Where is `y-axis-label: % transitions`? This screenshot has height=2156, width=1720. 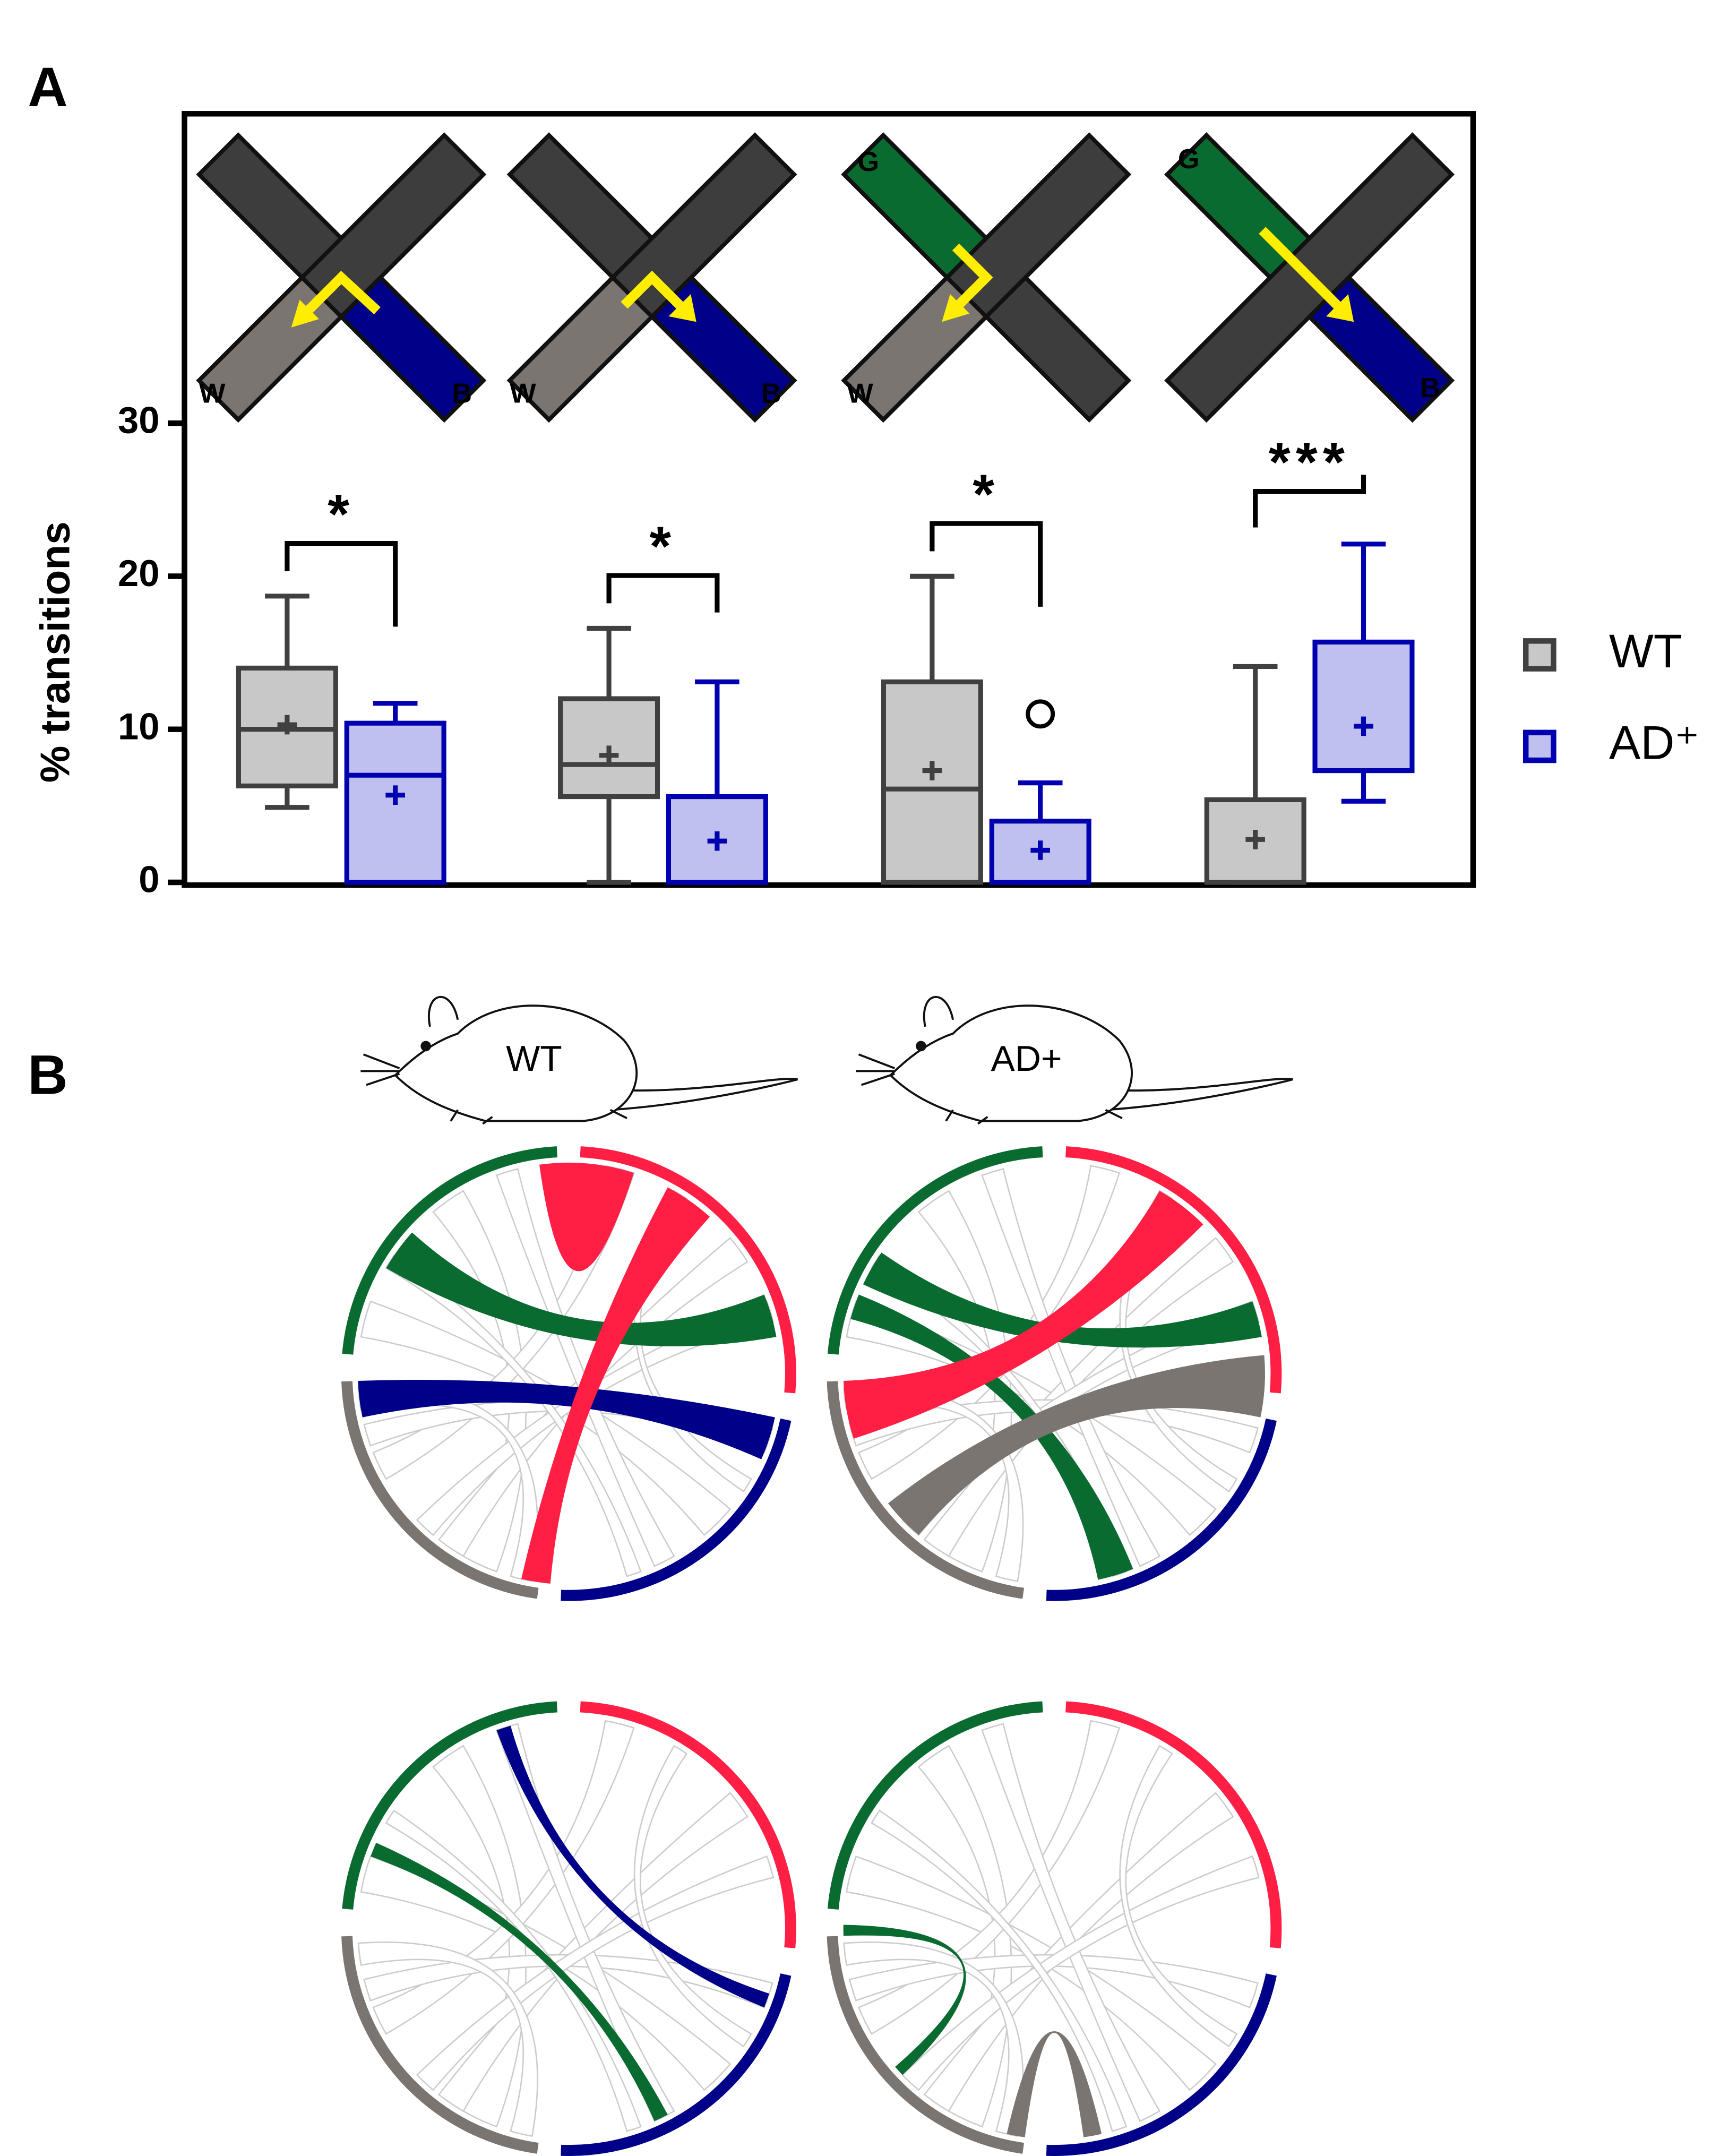
y-axis-label: % transitions is located at coordinates (55, 652).